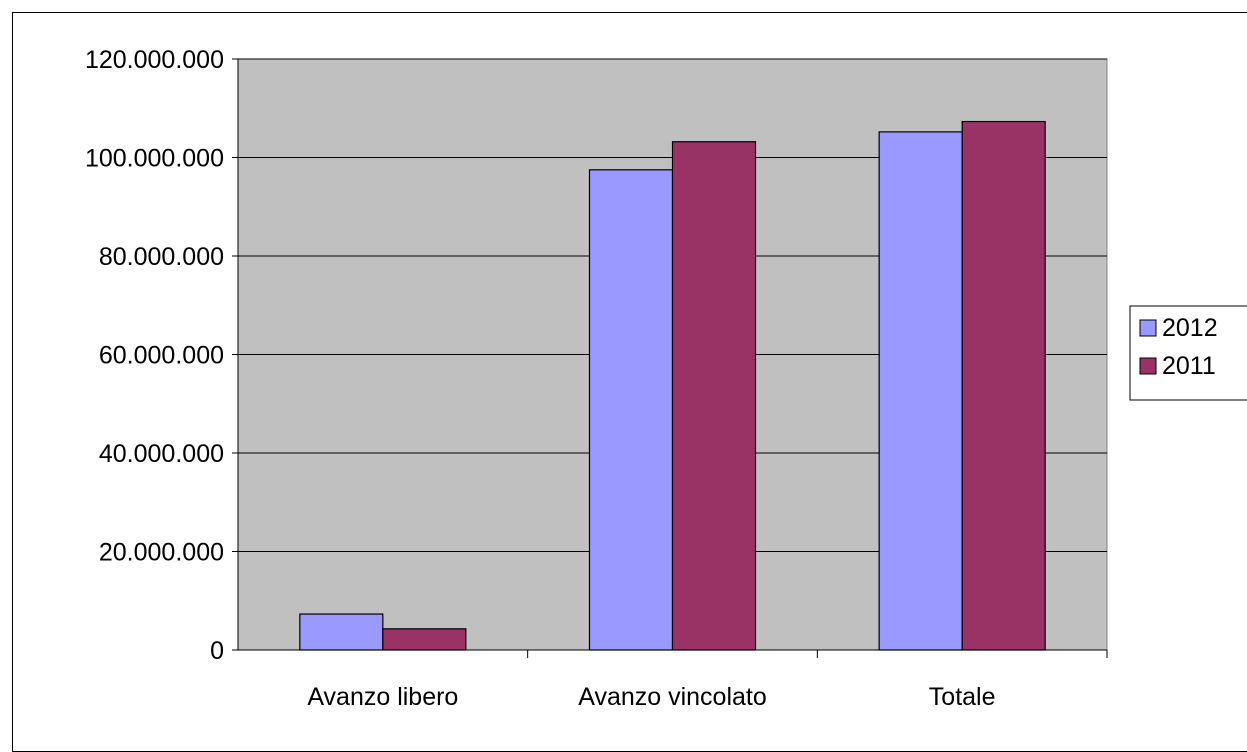 The height and width of the screenshot is (752, 1247). Describe the element at coordinates (161, 356) in the screenshot. I see `y-tick-label: 60.000.000` at that location.